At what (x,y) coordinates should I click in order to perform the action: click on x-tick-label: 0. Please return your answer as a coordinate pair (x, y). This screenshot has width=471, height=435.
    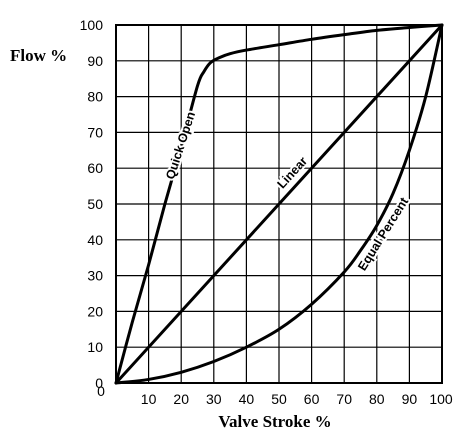
    Looking at the image, I should click on (101, 391).